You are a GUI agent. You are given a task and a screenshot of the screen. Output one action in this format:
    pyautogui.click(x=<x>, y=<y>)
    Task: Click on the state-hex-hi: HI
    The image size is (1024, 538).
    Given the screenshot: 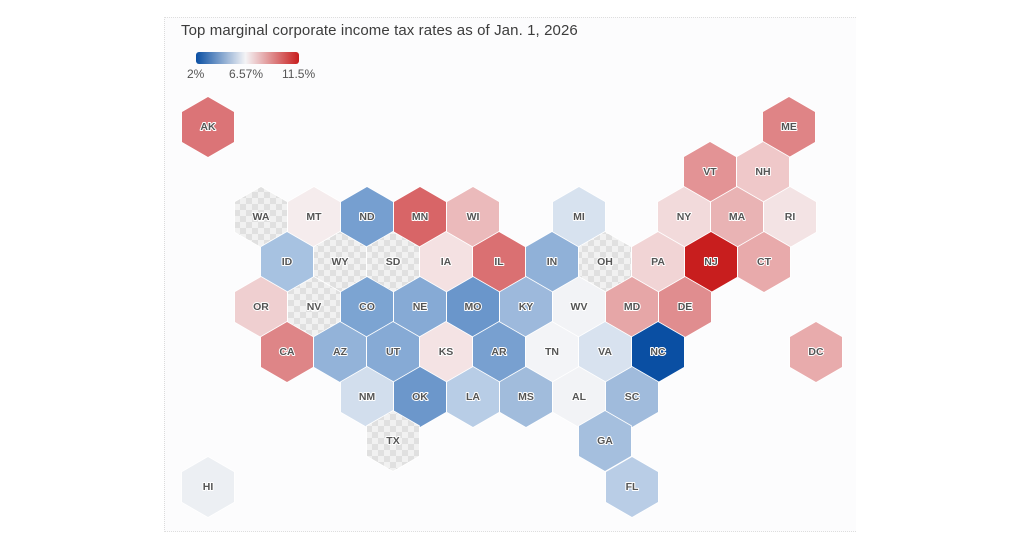 What is the action you would take?
    pyautogui.click(x=208, y=487)
    